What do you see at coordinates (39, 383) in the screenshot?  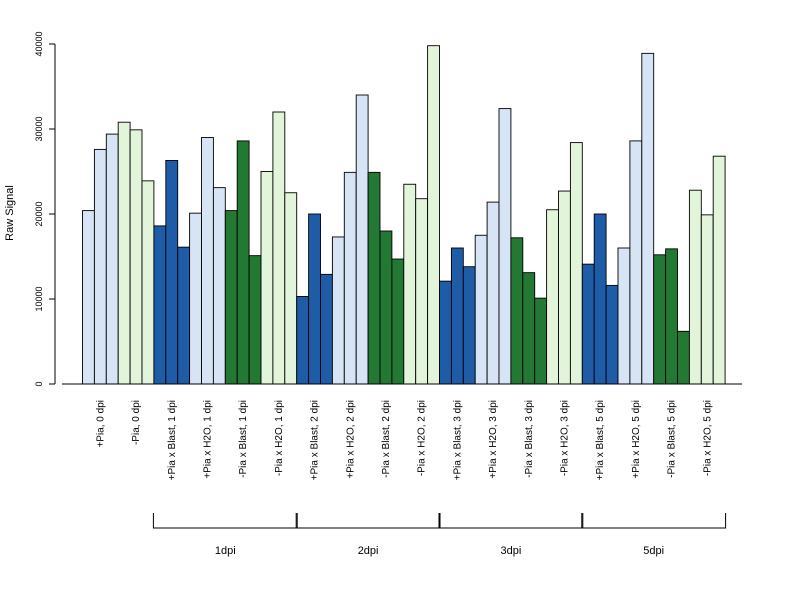 I see `y-tick-label: 0` at bounding box center [39, 383].